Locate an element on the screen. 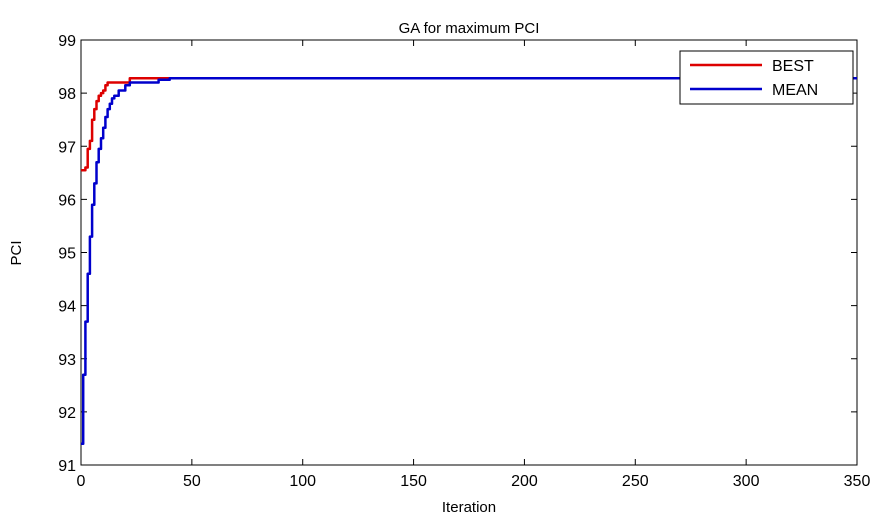  y-tick-label: 95 is located at coordinates (67, 254).